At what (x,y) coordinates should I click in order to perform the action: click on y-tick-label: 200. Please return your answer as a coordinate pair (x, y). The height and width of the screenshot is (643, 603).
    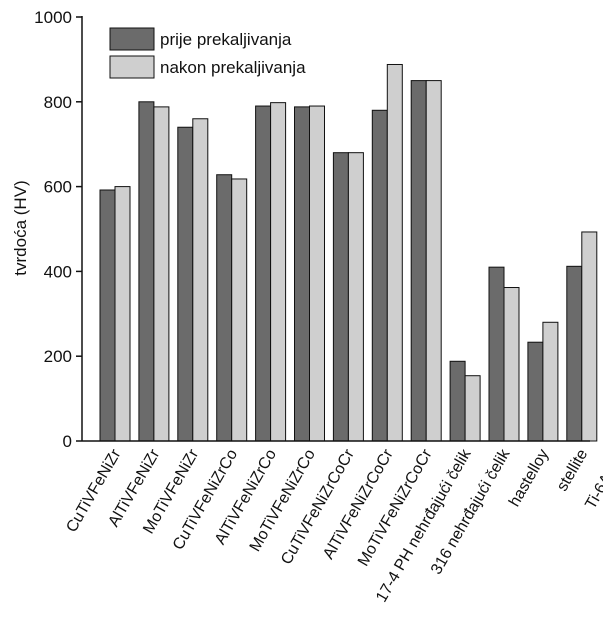
    Looking at the image, I should click on (58, 356).